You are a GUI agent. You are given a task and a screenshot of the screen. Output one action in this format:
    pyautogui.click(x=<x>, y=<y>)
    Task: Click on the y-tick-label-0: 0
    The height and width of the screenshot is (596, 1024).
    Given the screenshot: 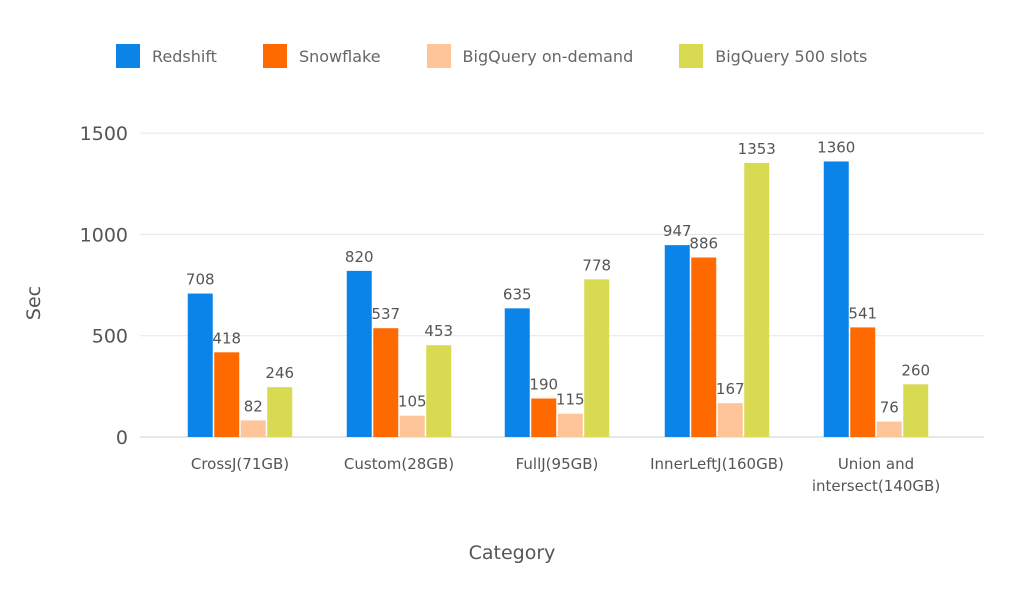 What is the action you would take?
    pyautogui.click(x=122, y=438)
    